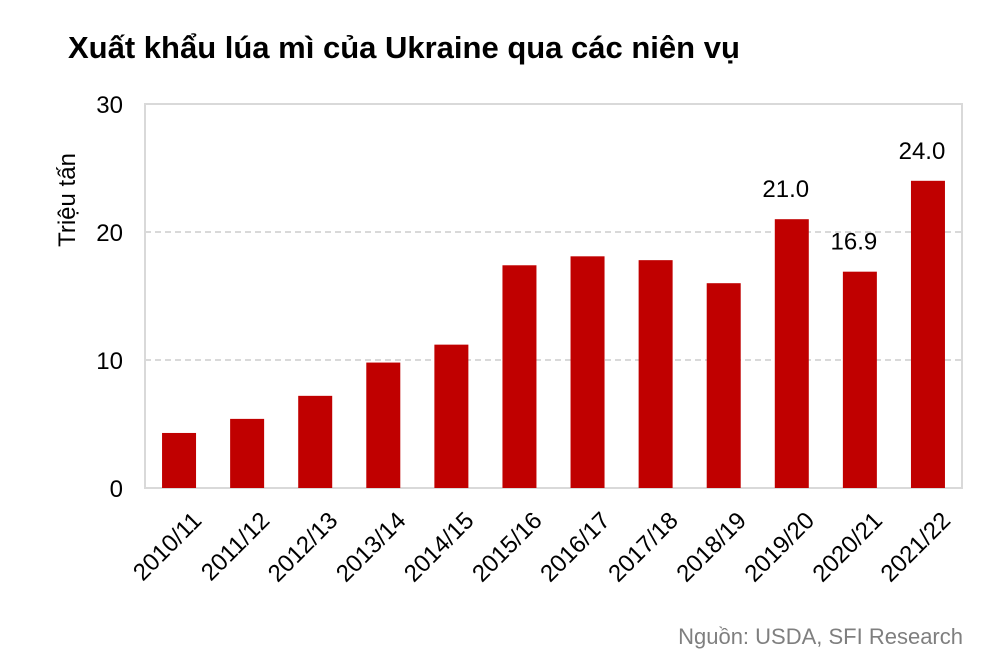 This screenshot has width=1000, height=671. What do you see at coordinates (371, 547) in the screenshot?
I see `x-tick-label: 2013/14` at bounding box center [371, 547].